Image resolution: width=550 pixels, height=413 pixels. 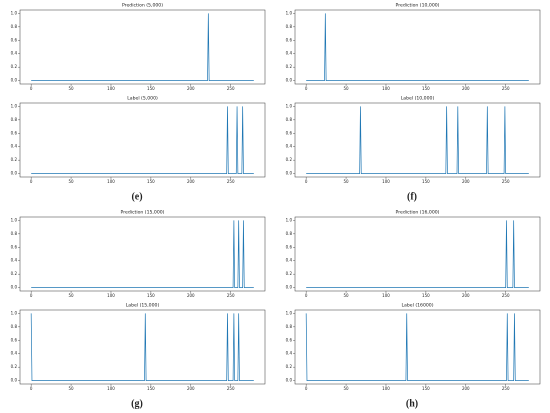 What do you see at coordinates (137, 403) in the screenshot?
I see `panel-caption: (g)` at bounding box center [137, 403].